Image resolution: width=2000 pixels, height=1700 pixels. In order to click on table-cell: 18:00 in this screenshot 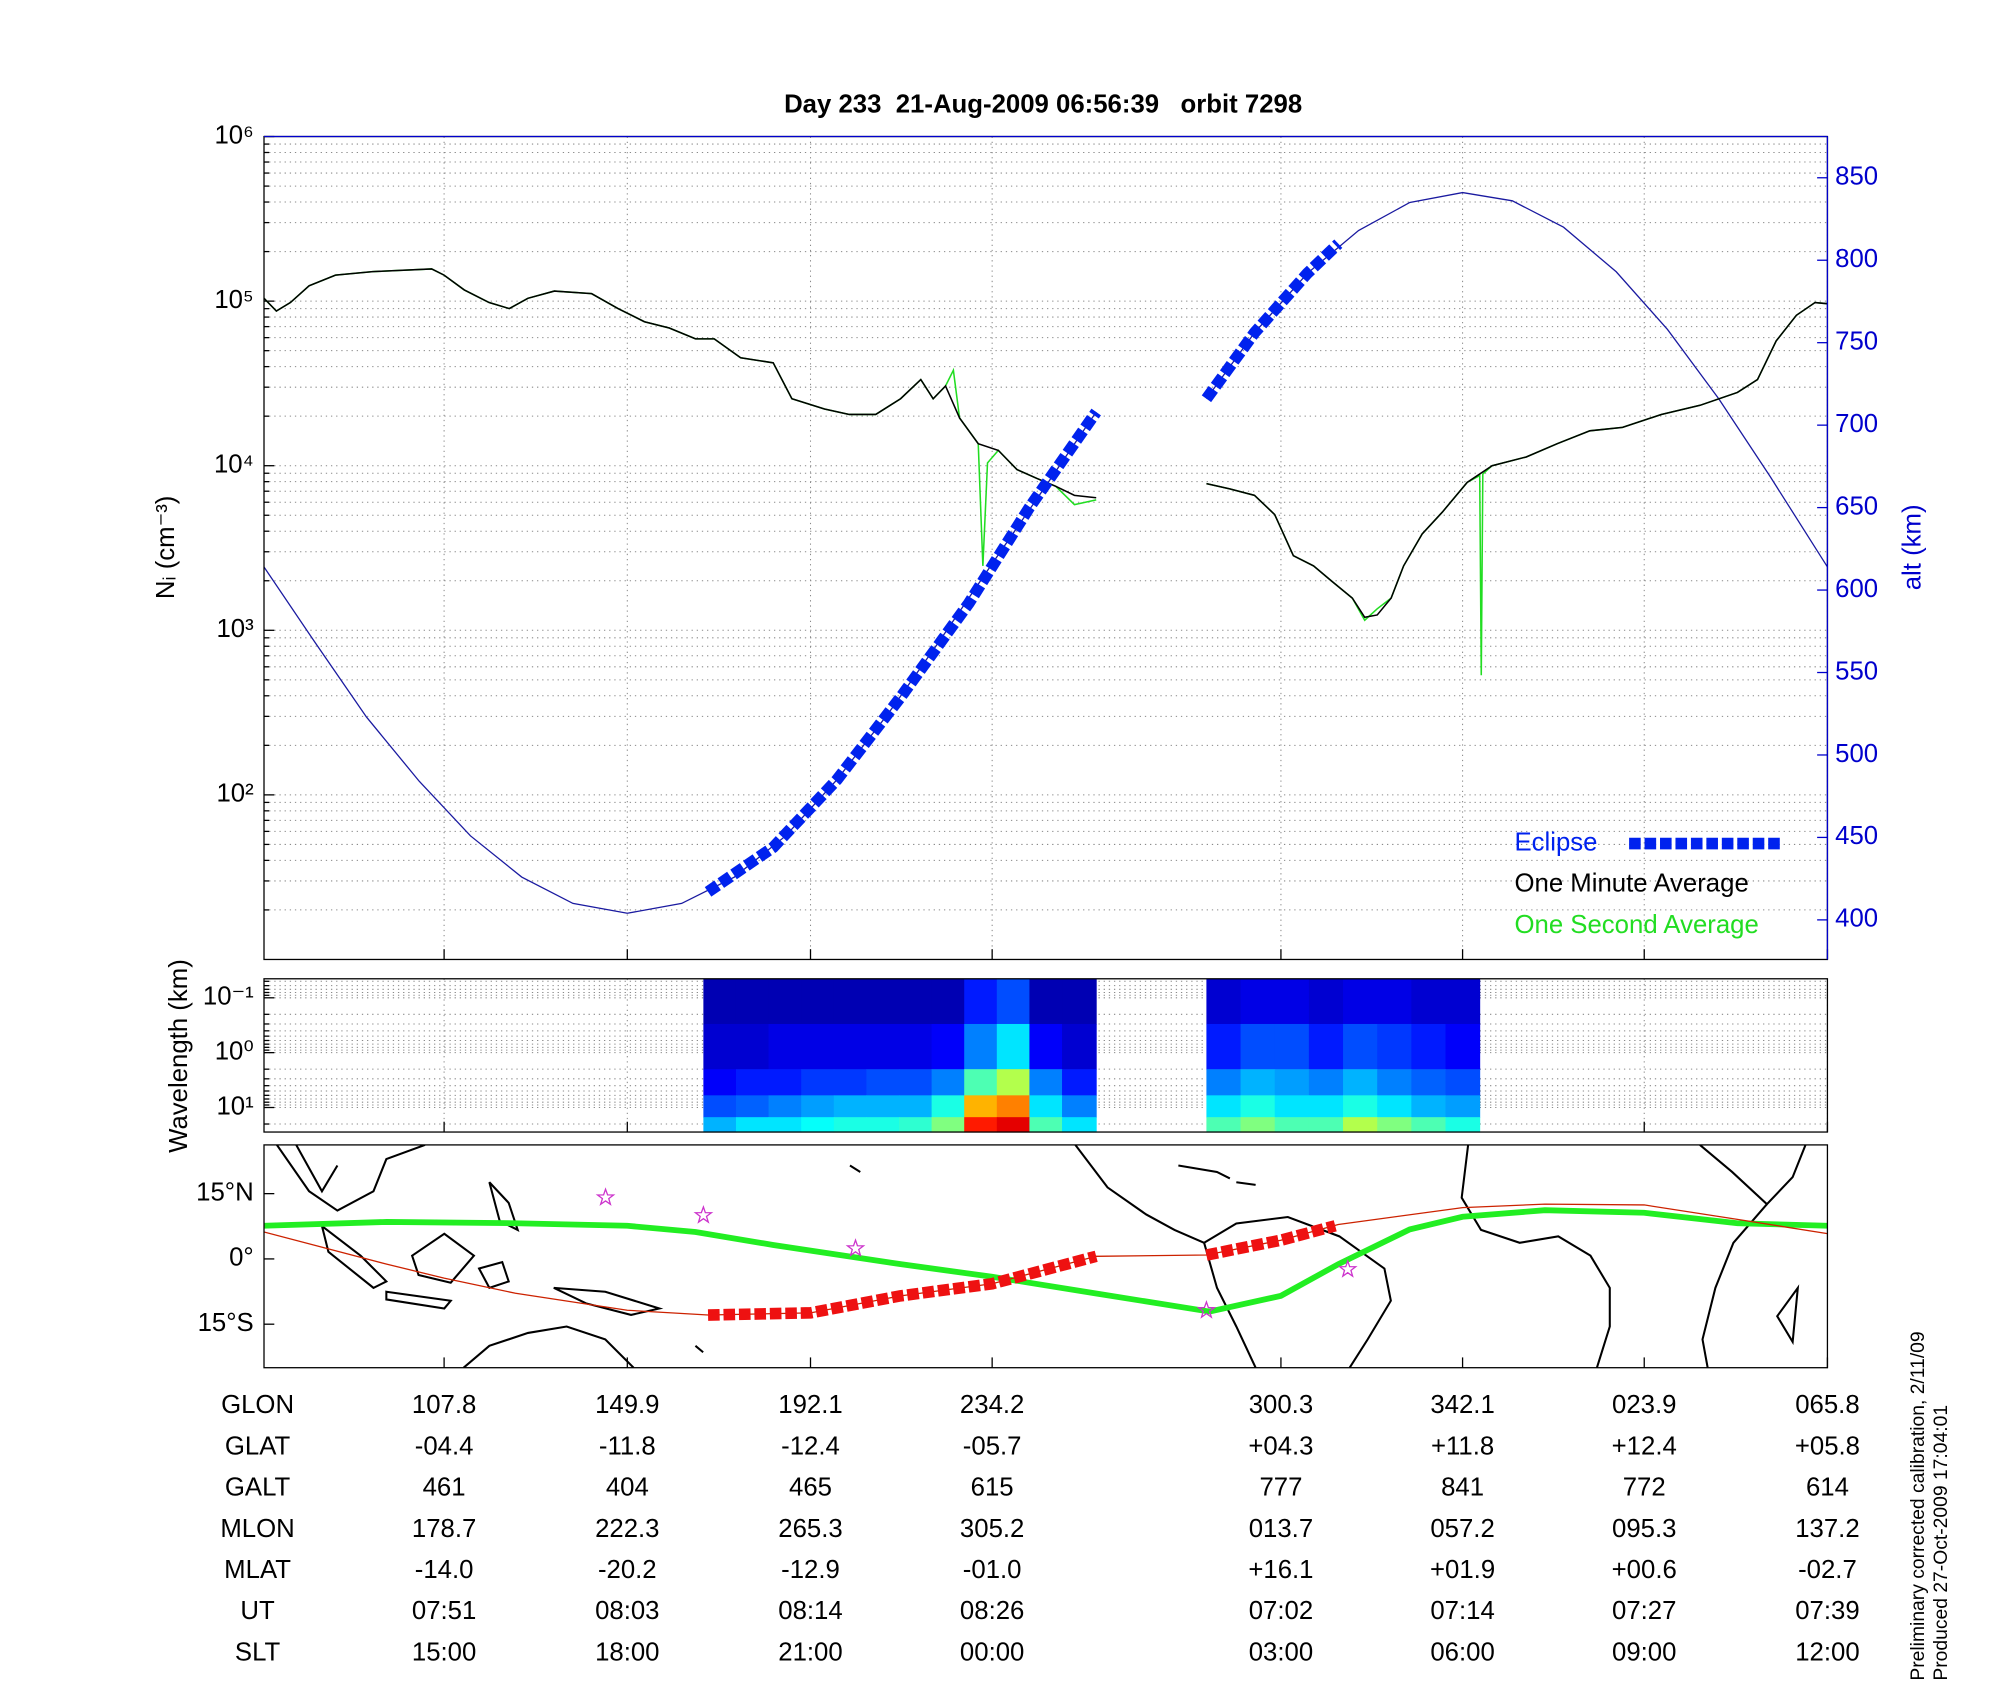, I will do `click(627, 1652)`.